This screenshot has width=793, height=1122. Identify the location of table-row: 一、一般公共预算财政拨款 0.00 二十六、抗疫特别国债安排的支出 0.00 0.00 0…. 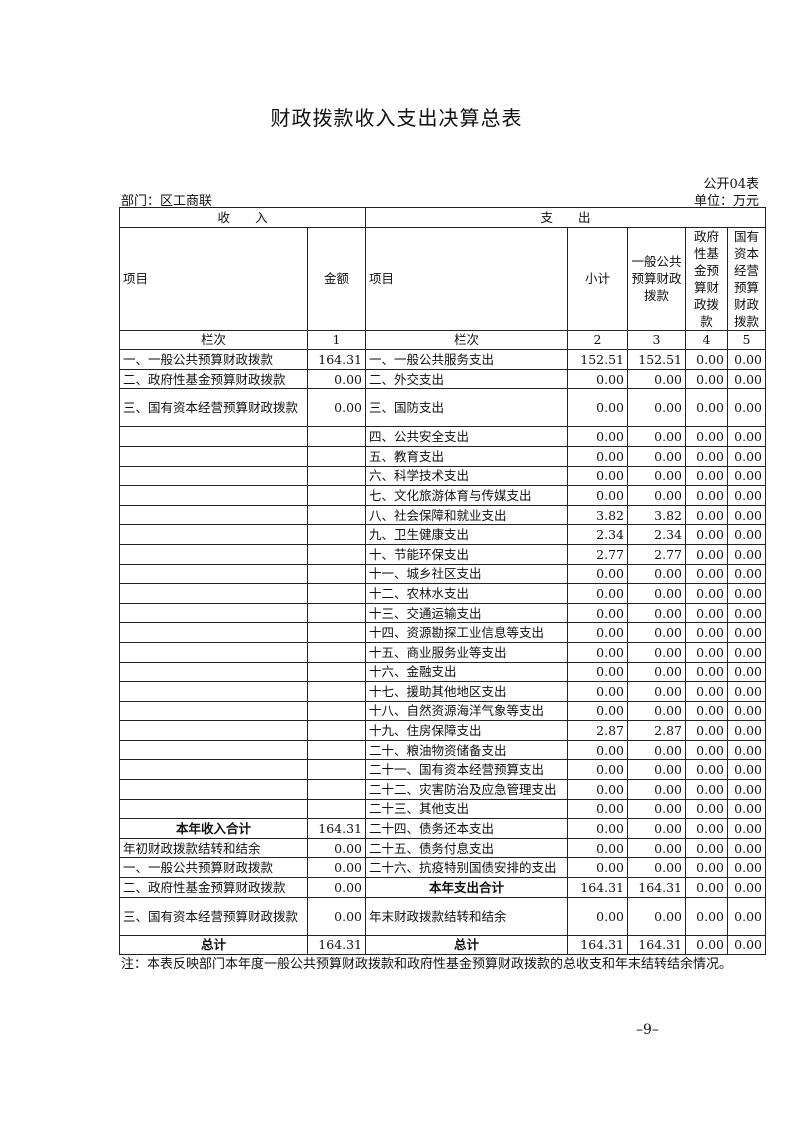
(442, 868).